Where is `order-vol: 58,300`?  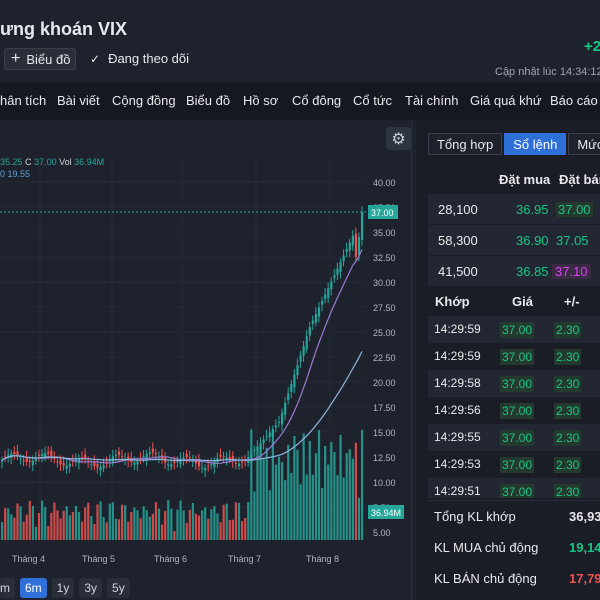
order-vol: 58,300 is located at coordinates (458, 240).